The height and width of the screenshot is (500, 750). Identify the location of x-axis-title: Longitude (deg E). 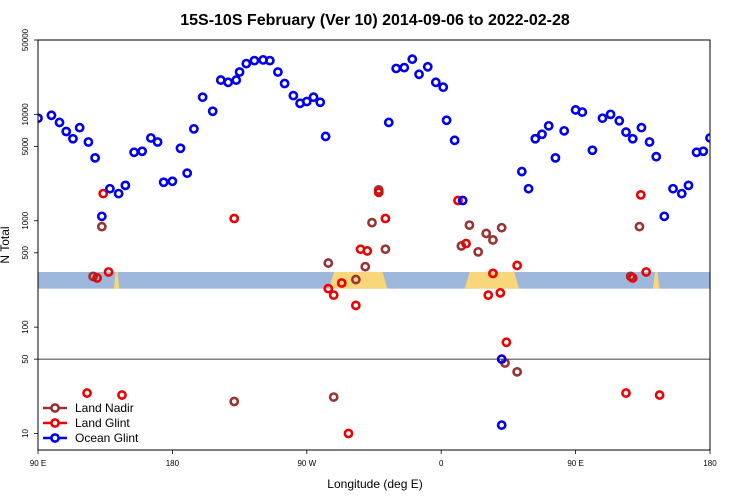
(374, 484).